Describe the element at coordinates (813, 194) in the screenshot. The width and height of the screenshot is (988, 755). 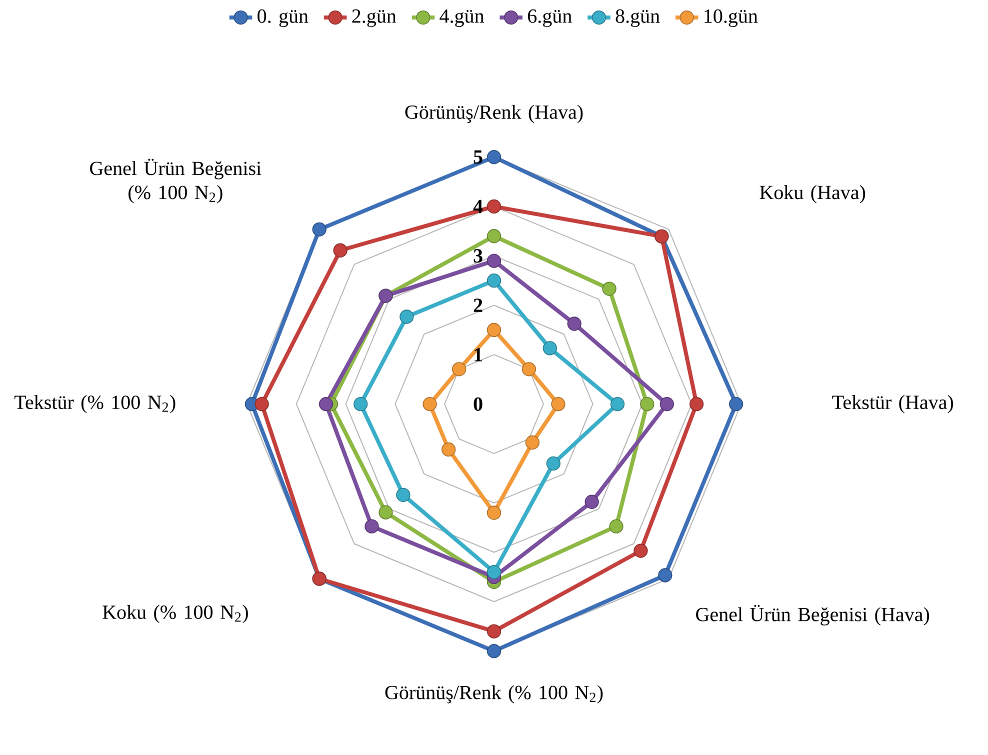
I see `spoke-label: Koku (Hava)` at that location.